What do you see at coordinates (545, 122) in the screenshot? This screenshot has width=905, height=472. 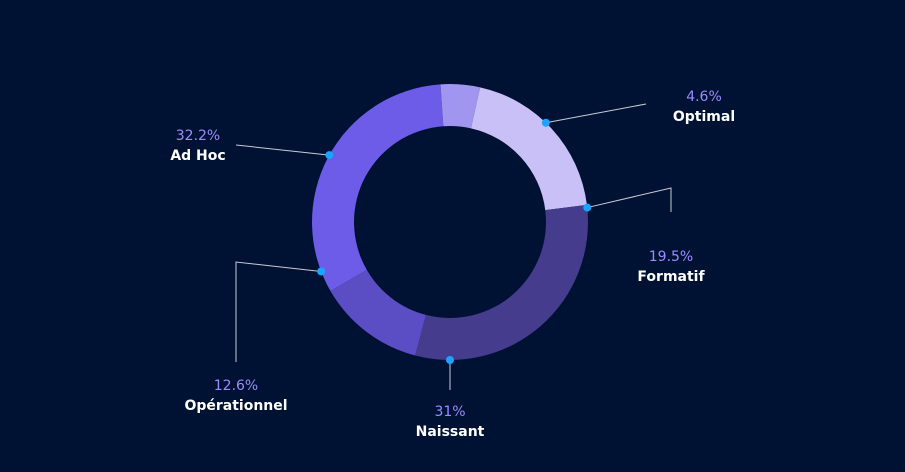 I see `marker-dot-optimal` at bounding box center [545, 122].